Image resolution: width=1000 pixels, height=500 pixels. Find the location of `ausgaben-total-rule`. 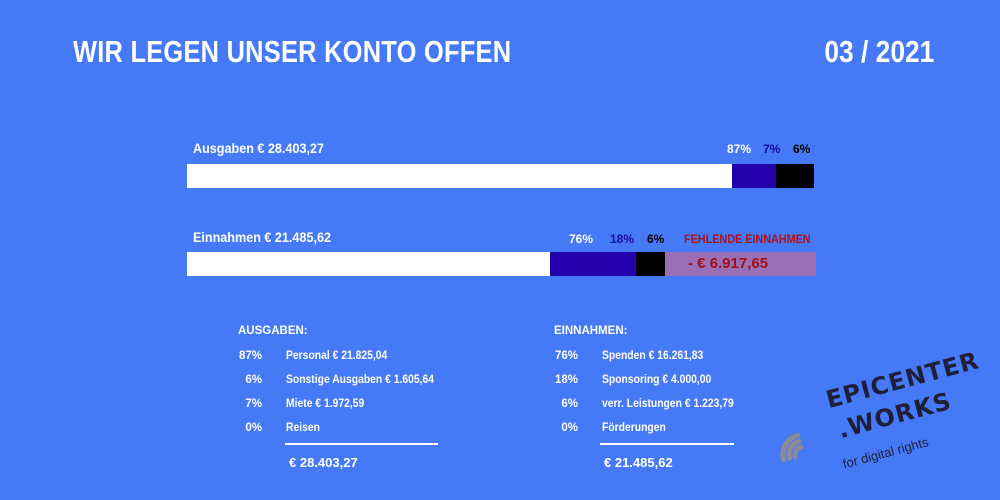

ausgaben-total-rule is located at coordinates (361, 444).